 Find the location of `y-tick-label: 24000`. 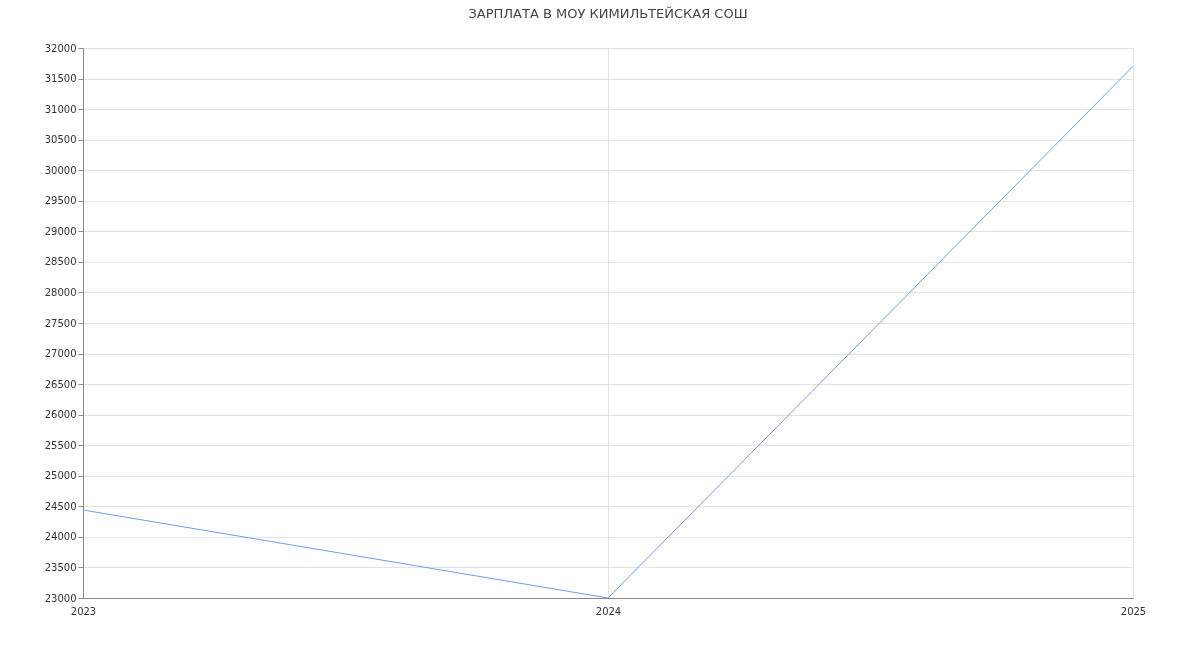

y-tick-label: 24000 is located at coordinates (60, 537).